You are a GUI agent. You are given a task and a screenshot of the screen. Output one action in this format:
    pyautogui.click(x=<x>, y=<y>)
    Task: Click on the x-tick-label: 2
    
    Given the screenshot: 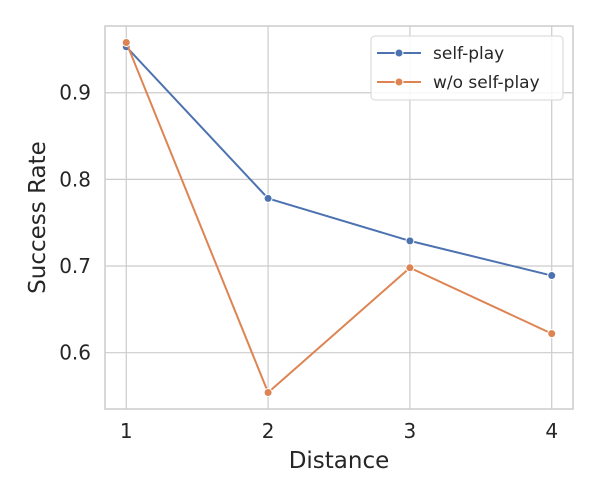 What is the action you would take?
    pyautogui.click(x=268, y=431)
    